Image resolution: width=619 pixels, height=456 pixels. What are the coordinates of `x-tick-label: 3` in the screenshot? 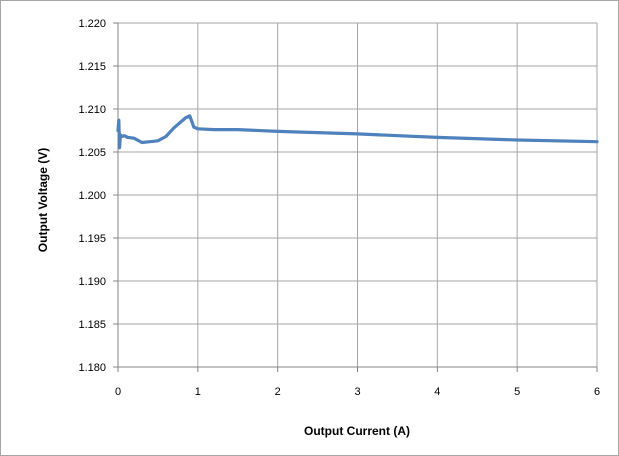 It's located at (357, 392).